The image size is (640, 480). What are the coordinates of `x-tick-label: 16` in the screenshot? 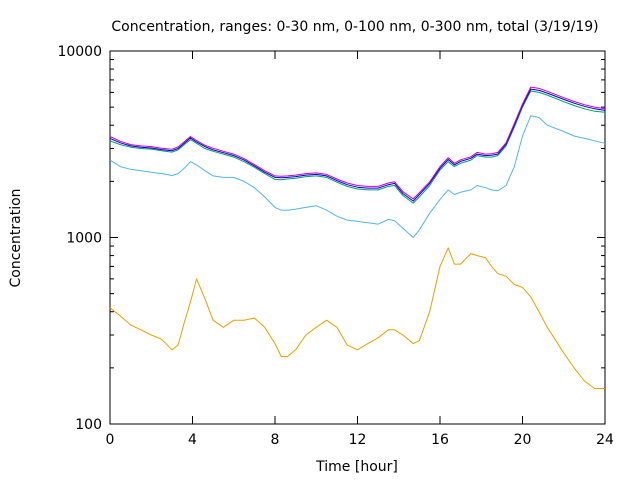 It's located at (440, 440).